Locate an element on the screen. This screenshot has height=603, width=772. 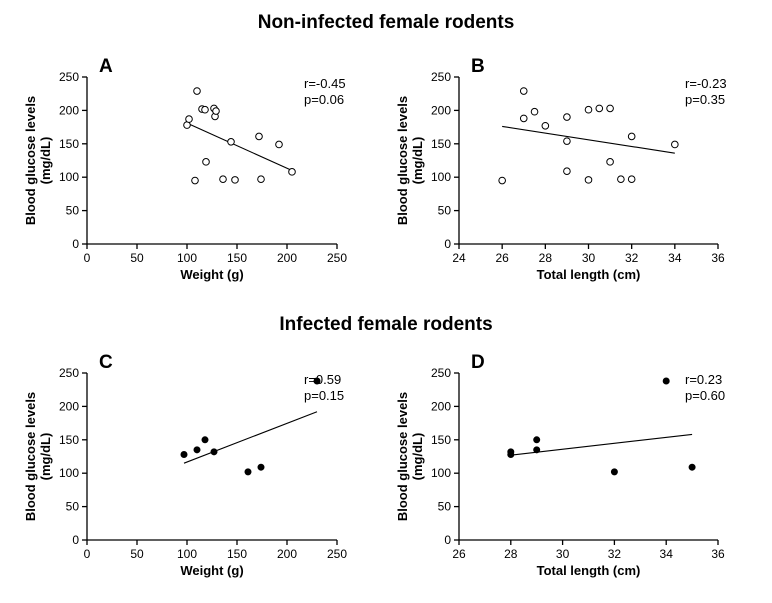
r-value: r=0.59 is located at coordinates (322, 379).